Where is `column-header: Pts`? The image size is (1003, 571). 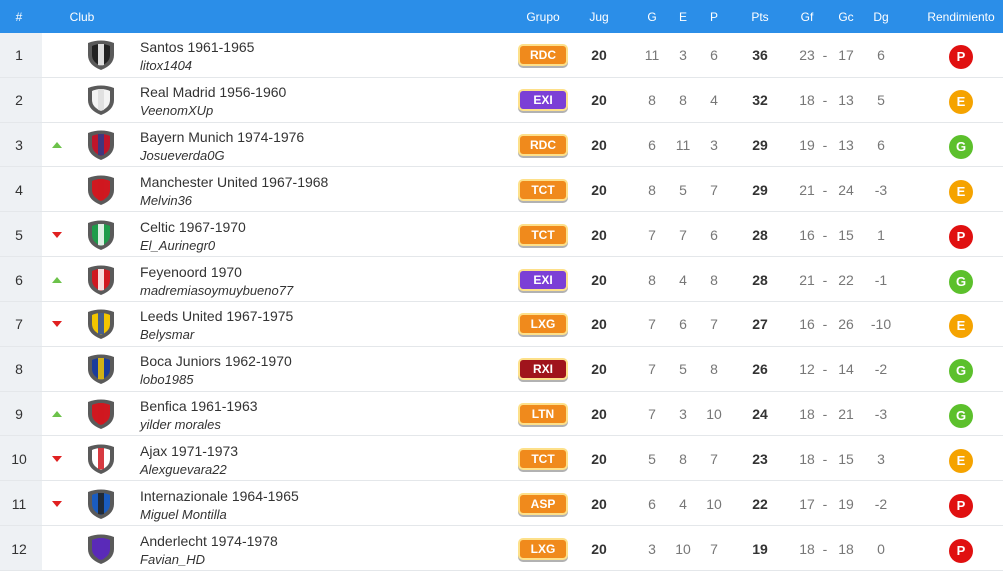 column-header: Pts is located at coordinates (760, 17).